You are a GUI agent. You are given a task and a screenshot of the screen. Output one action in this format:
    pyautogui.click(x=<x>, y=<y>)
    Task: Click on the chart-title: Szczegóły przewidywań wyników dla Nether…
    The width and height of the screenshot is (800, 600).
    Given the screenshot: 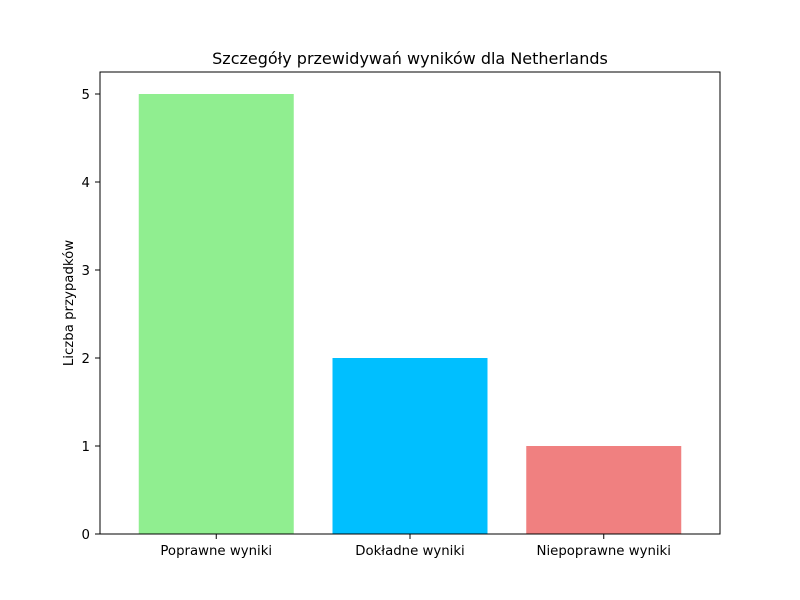 What is the action you would take?
    pyautogui.click(x=410, y=58)
    